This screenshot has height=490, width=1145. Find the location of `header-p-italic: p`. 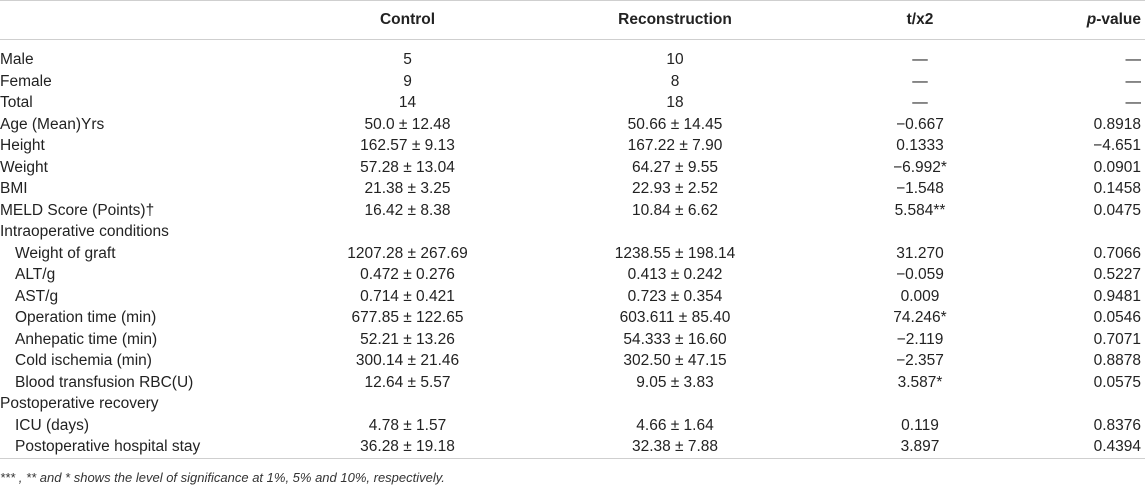

header-p-italic: p is located at coordinates (1091, 19).